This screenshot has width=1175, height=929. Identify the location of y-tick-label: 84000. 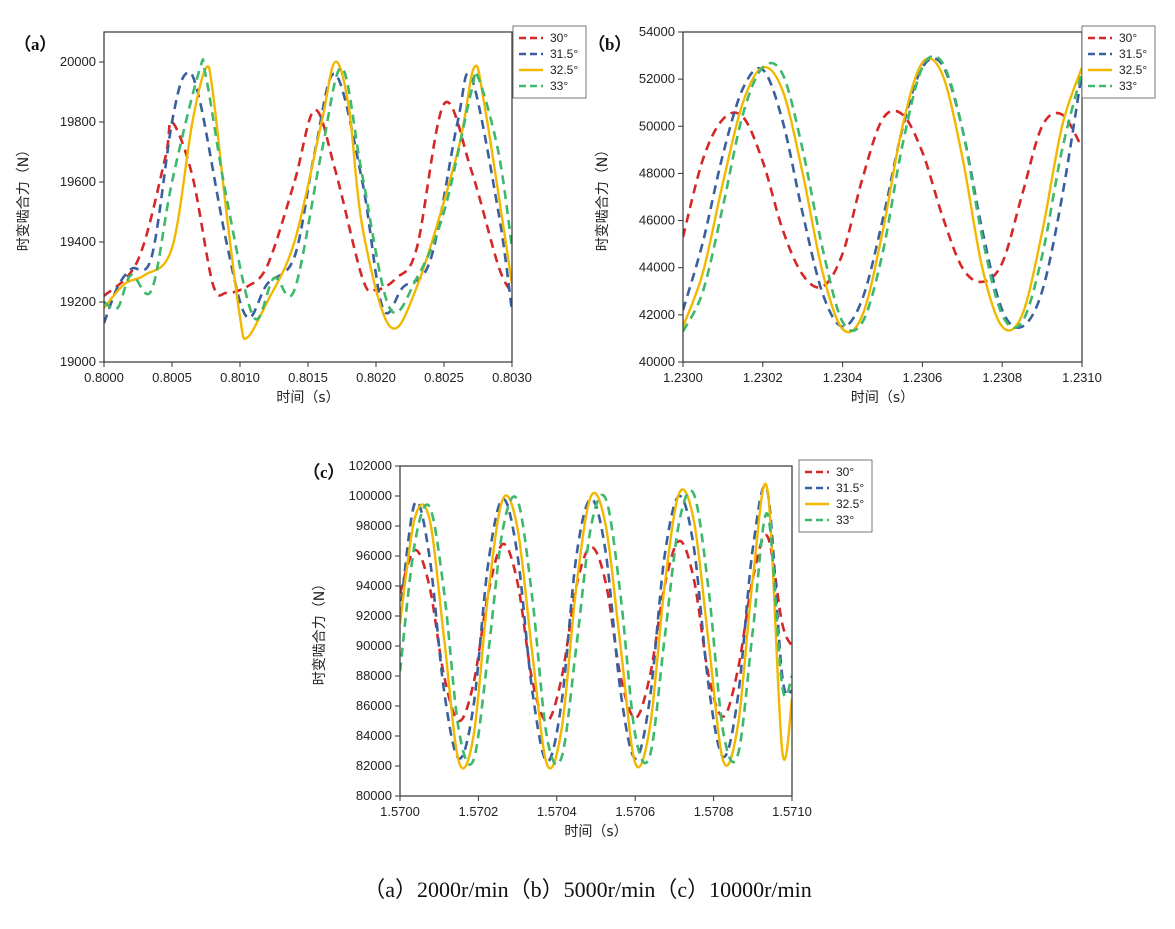
(374, 735).